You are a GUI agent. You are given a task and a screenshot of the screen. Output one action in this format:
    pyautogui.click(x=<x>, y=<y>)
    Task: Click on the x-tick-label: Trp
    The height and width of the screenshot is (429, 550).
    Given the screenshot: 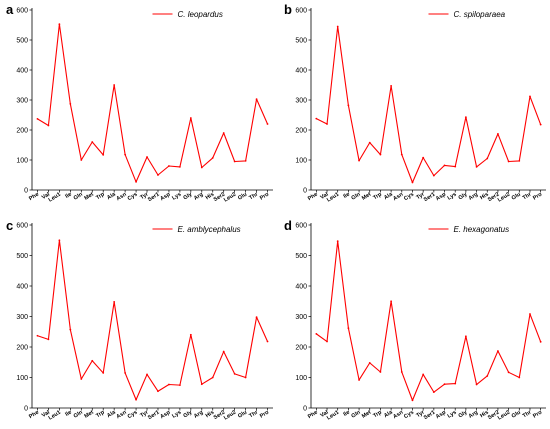 What is the action you would take?
    pyautogui.click(x=377, y=196)
    